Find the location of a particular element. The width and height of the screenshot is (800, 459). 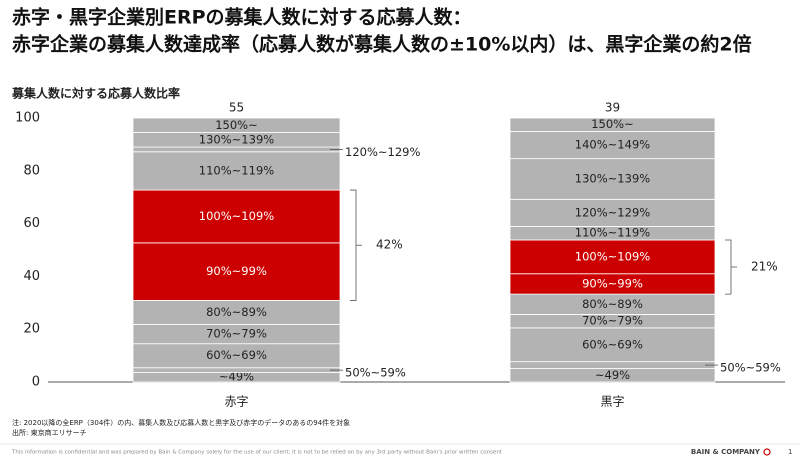

y-tick-label: 80 is located at coordinates (31, 170).